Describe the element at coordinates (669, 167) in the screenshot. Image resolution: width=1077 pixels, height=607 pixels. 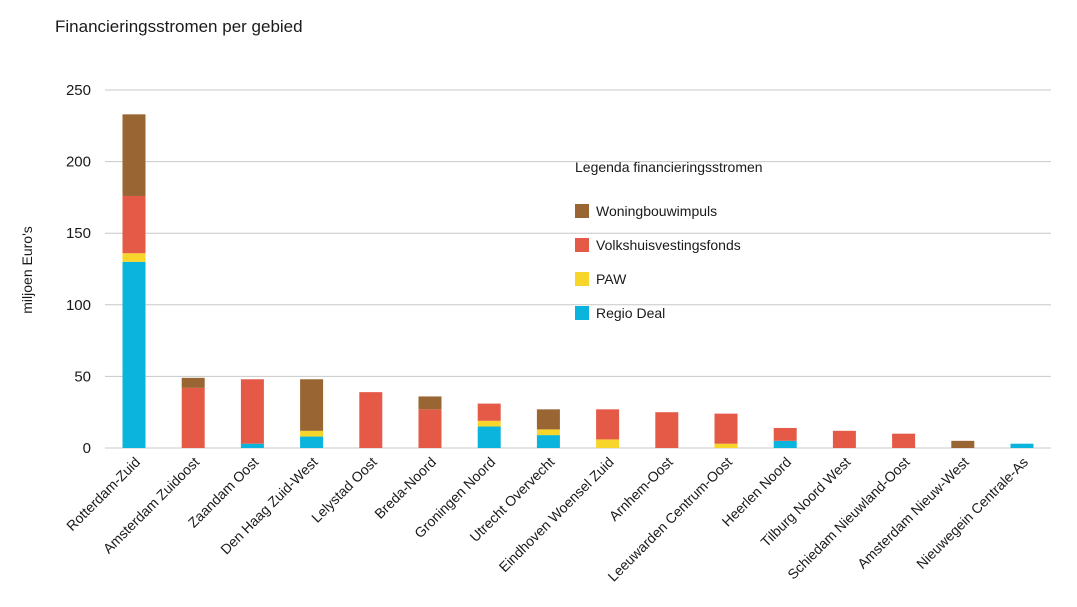
I see `legend-title: Legenda financieringsstromen` at that location.